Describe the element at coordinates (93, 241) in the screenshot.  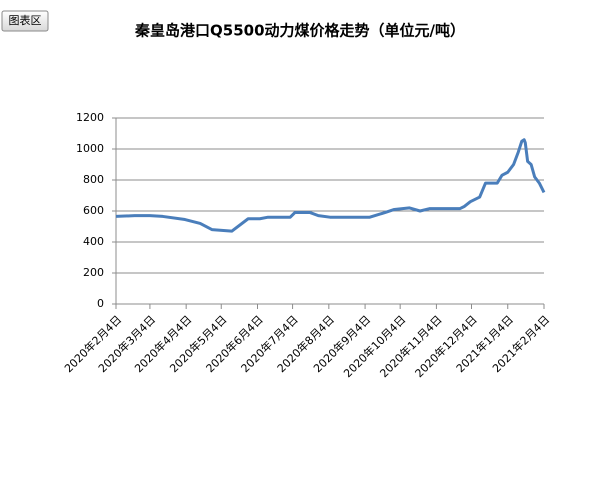
I see `y-tick-label: 400` at that location.